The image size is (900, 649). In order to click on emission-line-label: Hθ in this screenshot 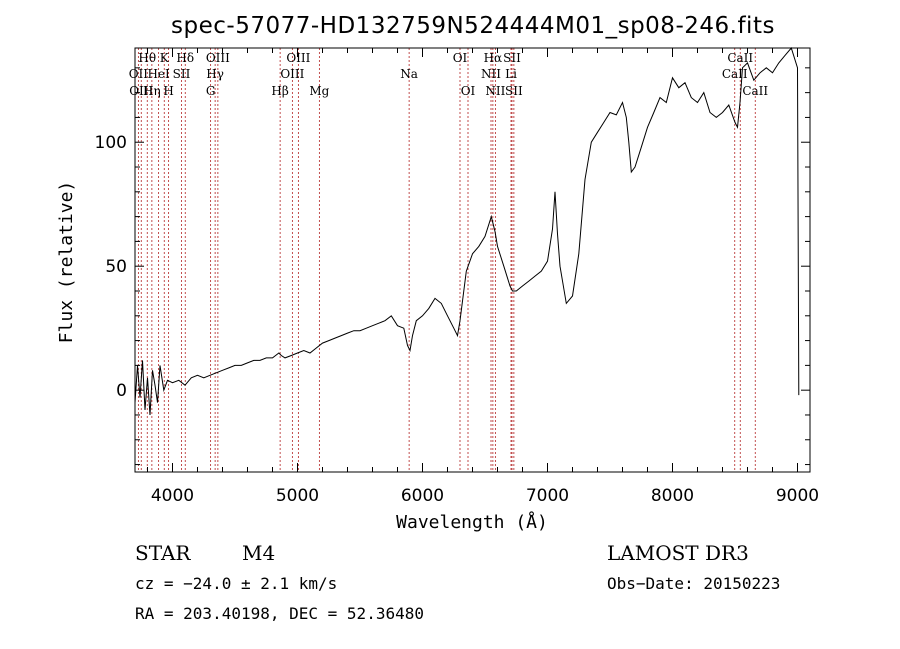, I will do `click(147, 58)`.